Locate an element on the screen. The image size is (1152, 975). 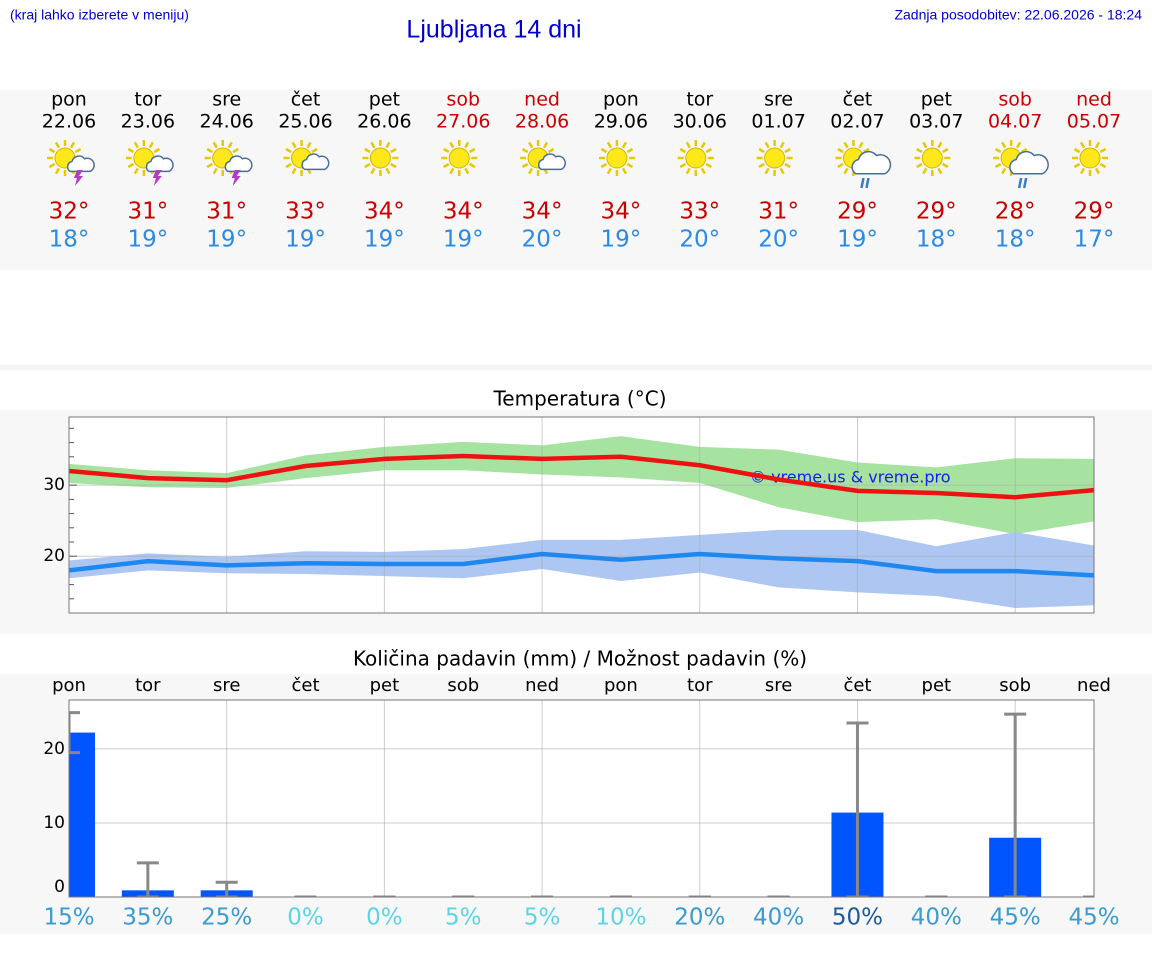
precip-chance: 5% is located at coordinates (542, 918).